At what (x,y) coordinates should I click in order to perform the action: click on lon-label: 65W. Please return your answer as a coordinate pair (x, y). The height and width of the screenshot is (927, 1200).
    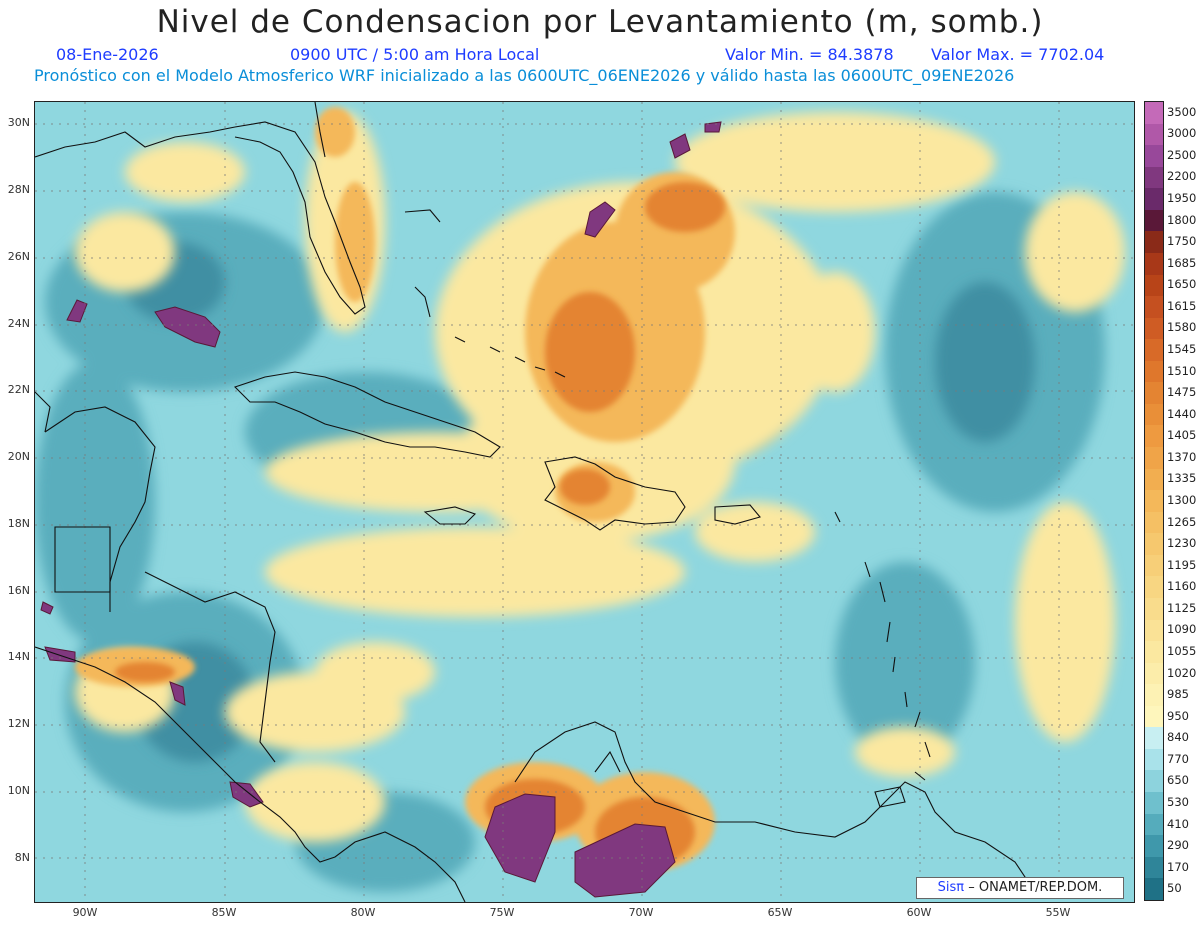
    Looking at the image, I should click on (780, 912).